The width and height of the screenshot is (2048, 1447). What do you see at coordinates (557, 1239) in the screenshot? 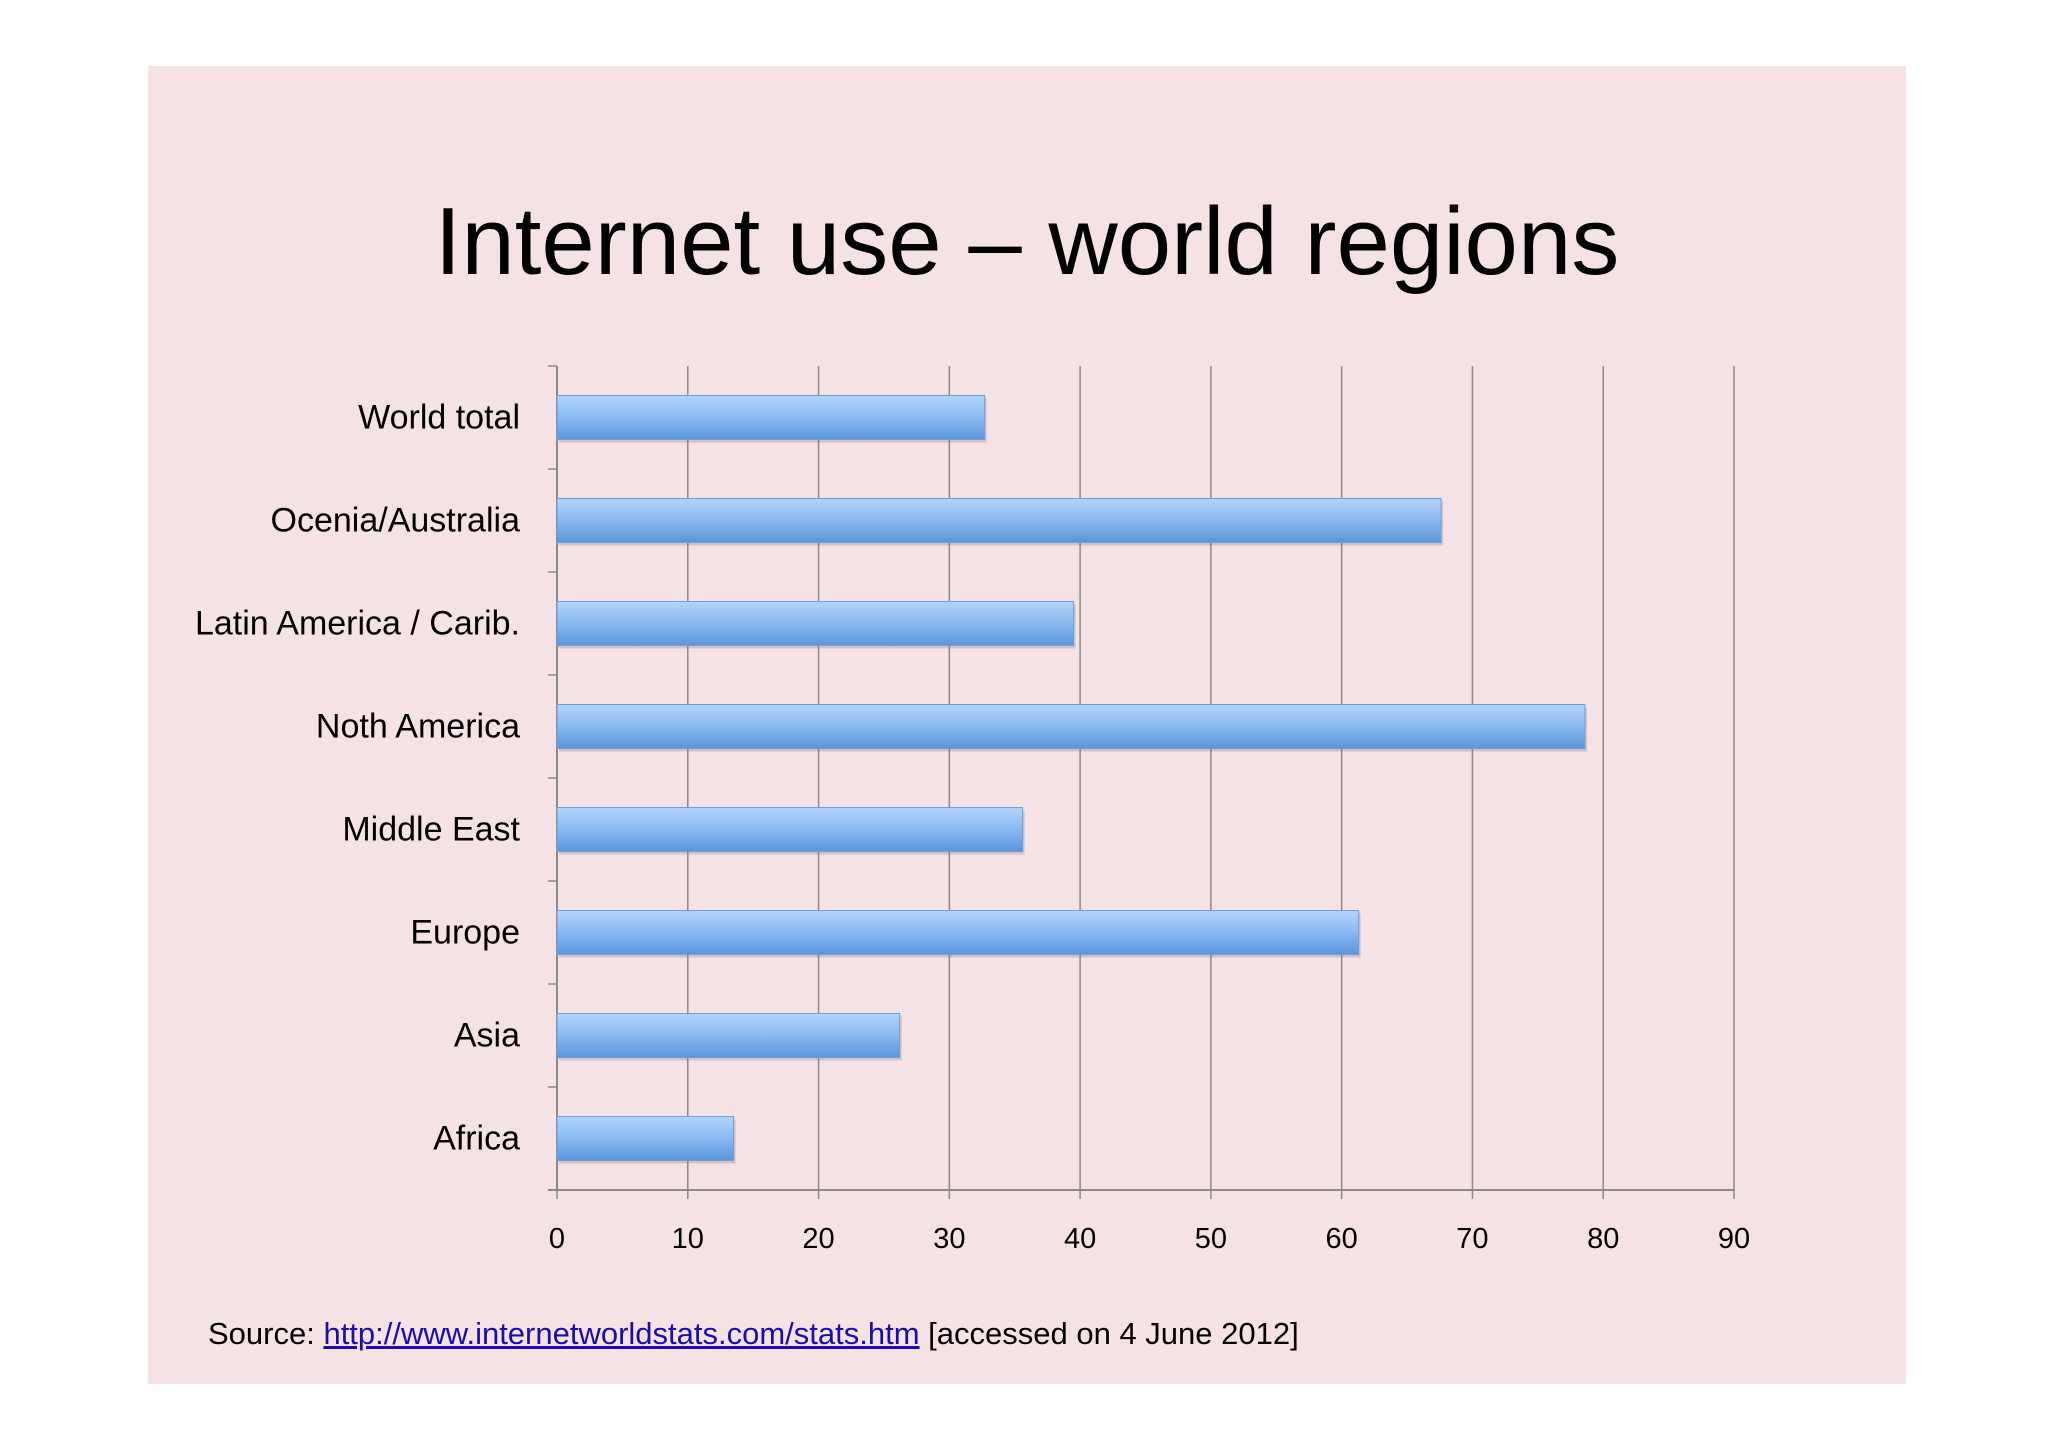
I see `x-tick-label: 0` at bounding box center [557, 1239].